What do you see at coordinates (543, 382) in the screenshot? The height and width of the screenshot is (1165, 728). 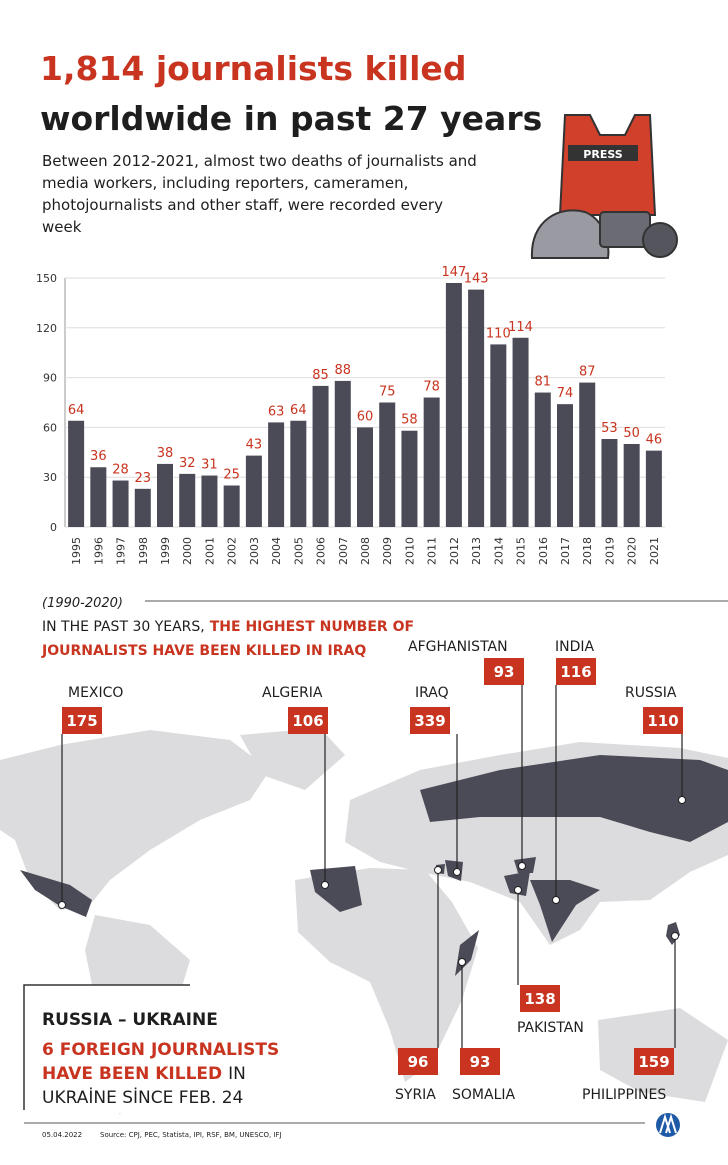 I see `value-label: 81` at bounding box center [543, 382].